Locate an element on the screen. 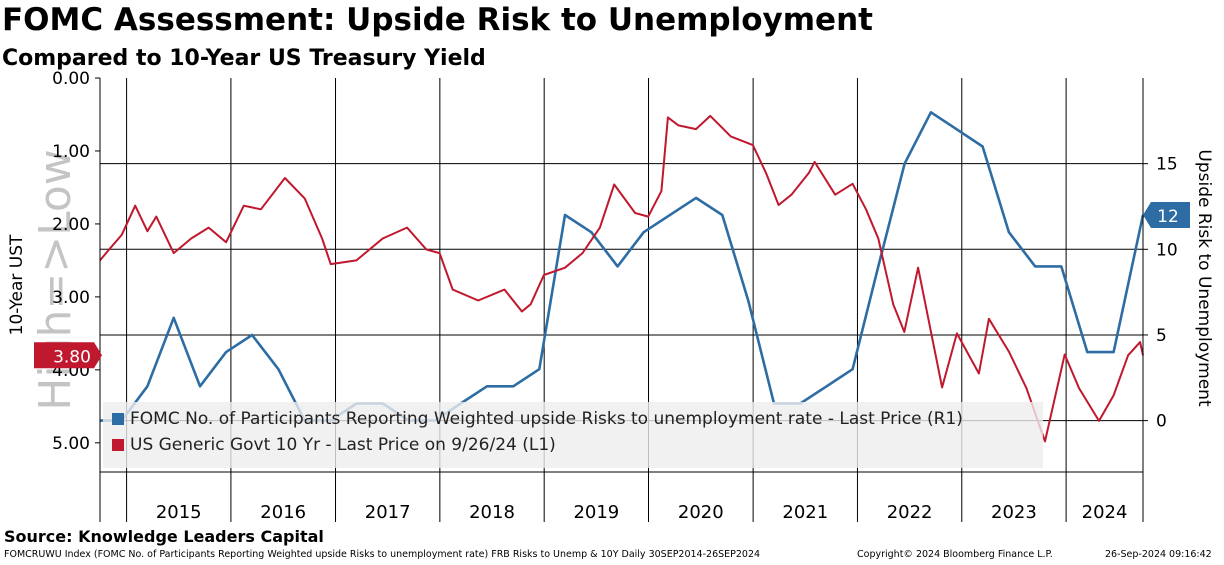  chart-subtitle: Compared to 10-Year US Treasury Yield is located at coordinates (244, 58).